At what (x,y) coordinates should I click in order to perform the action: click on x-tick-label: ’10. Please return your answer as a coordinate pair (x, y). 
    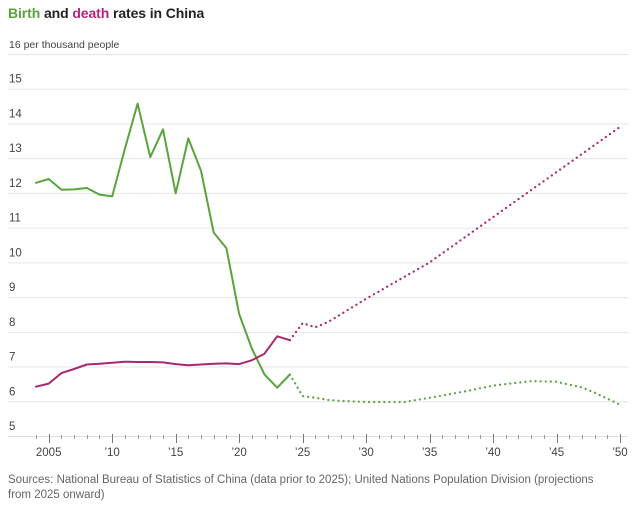
    Looking at the image, I should click on (111, 453).